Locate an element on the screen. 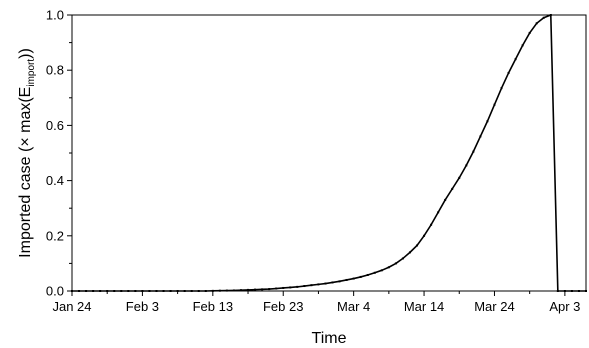 Image resolution: width=589 pixels, height=348 pixels. x-tick-label: Mar 24 is located at coordinates (494, 306).